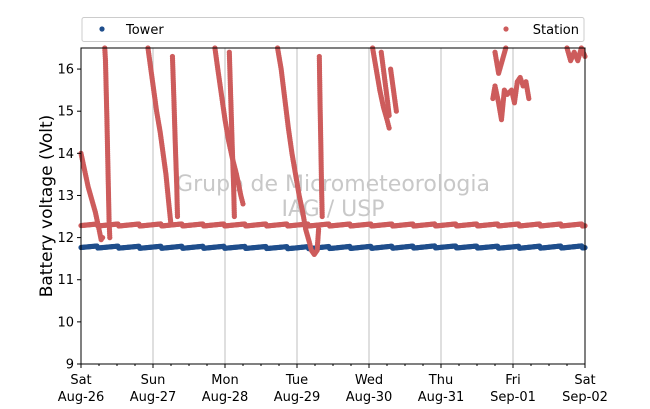  Describe the element at coordinates (297, 397) in the screenshot. I see `x-tick-date-label: Aug-29` at that location.